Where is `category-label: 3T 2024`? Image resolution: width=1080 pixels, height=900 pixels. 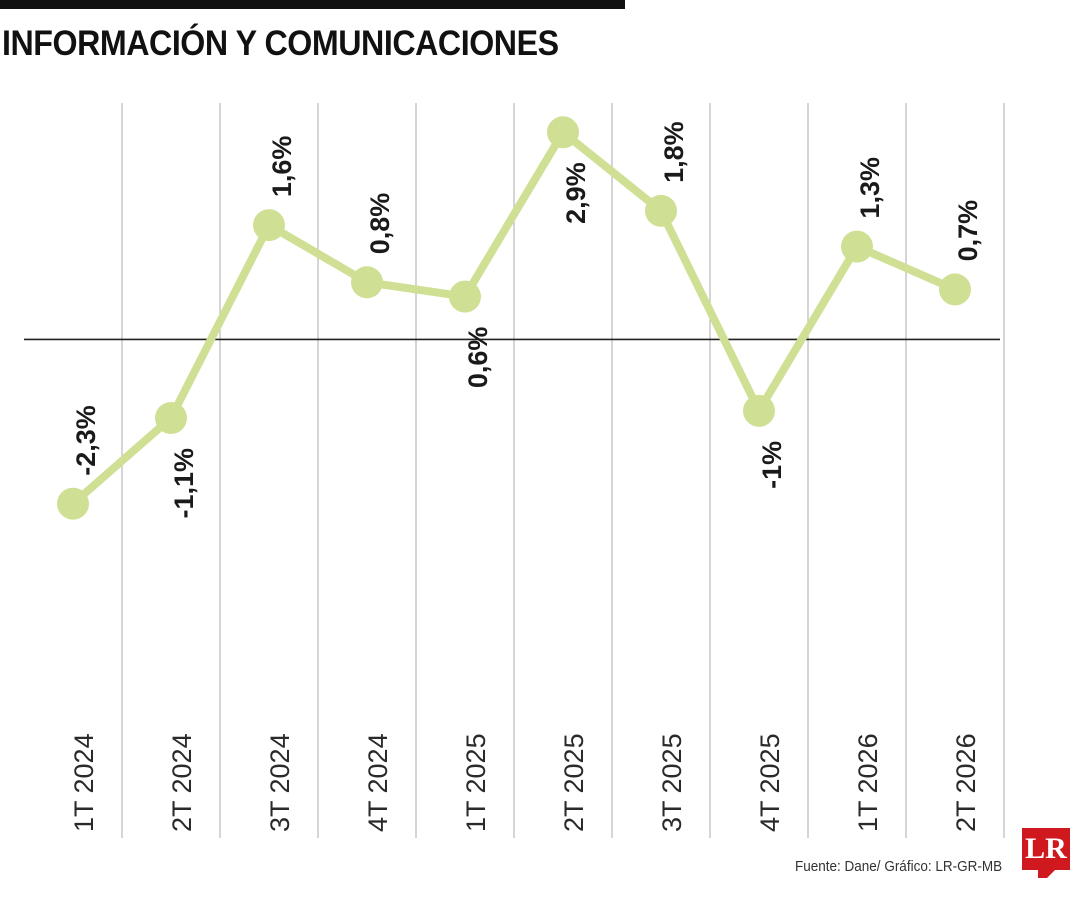
category-label: 3T 2024 is located at coordinates (280, 782).